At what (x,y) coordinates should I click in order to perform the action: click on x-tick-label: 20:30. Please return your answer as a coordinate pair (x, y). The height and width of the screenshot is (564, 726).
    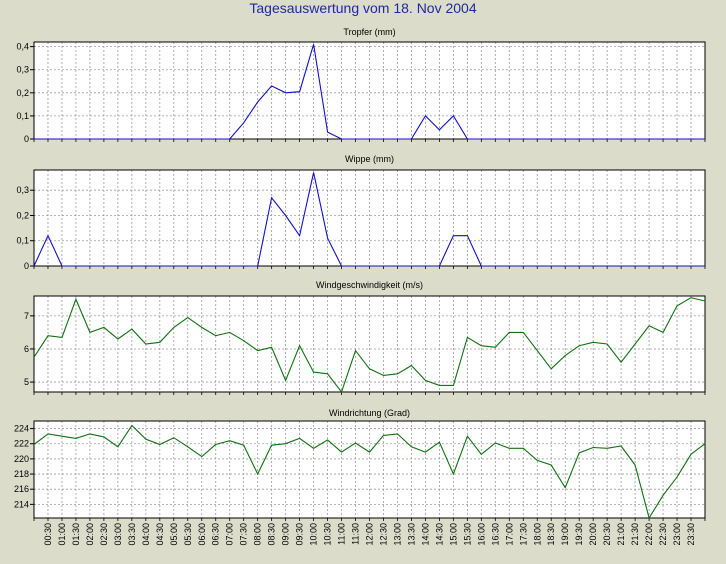
    Looking at the image, I should click on (607, 534).